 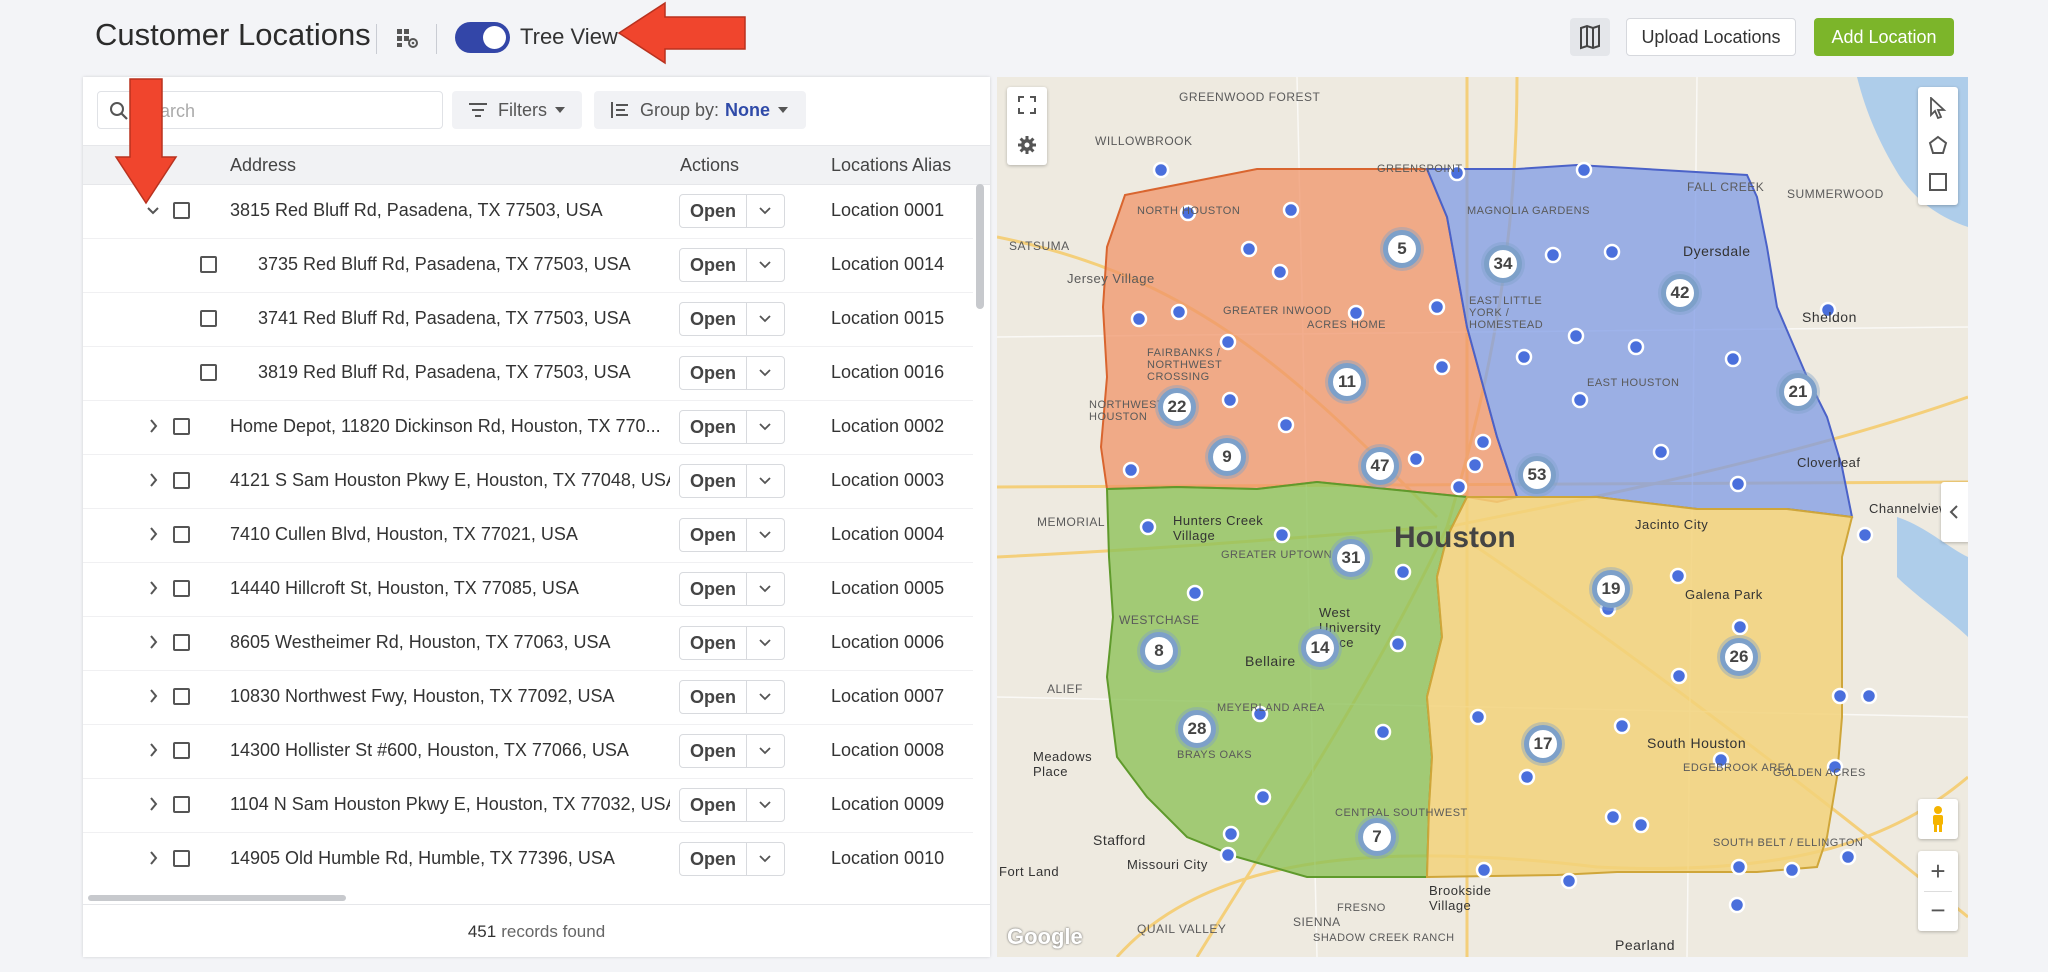 I want to click on tree-view-toggle, so click(x=482, y=37).